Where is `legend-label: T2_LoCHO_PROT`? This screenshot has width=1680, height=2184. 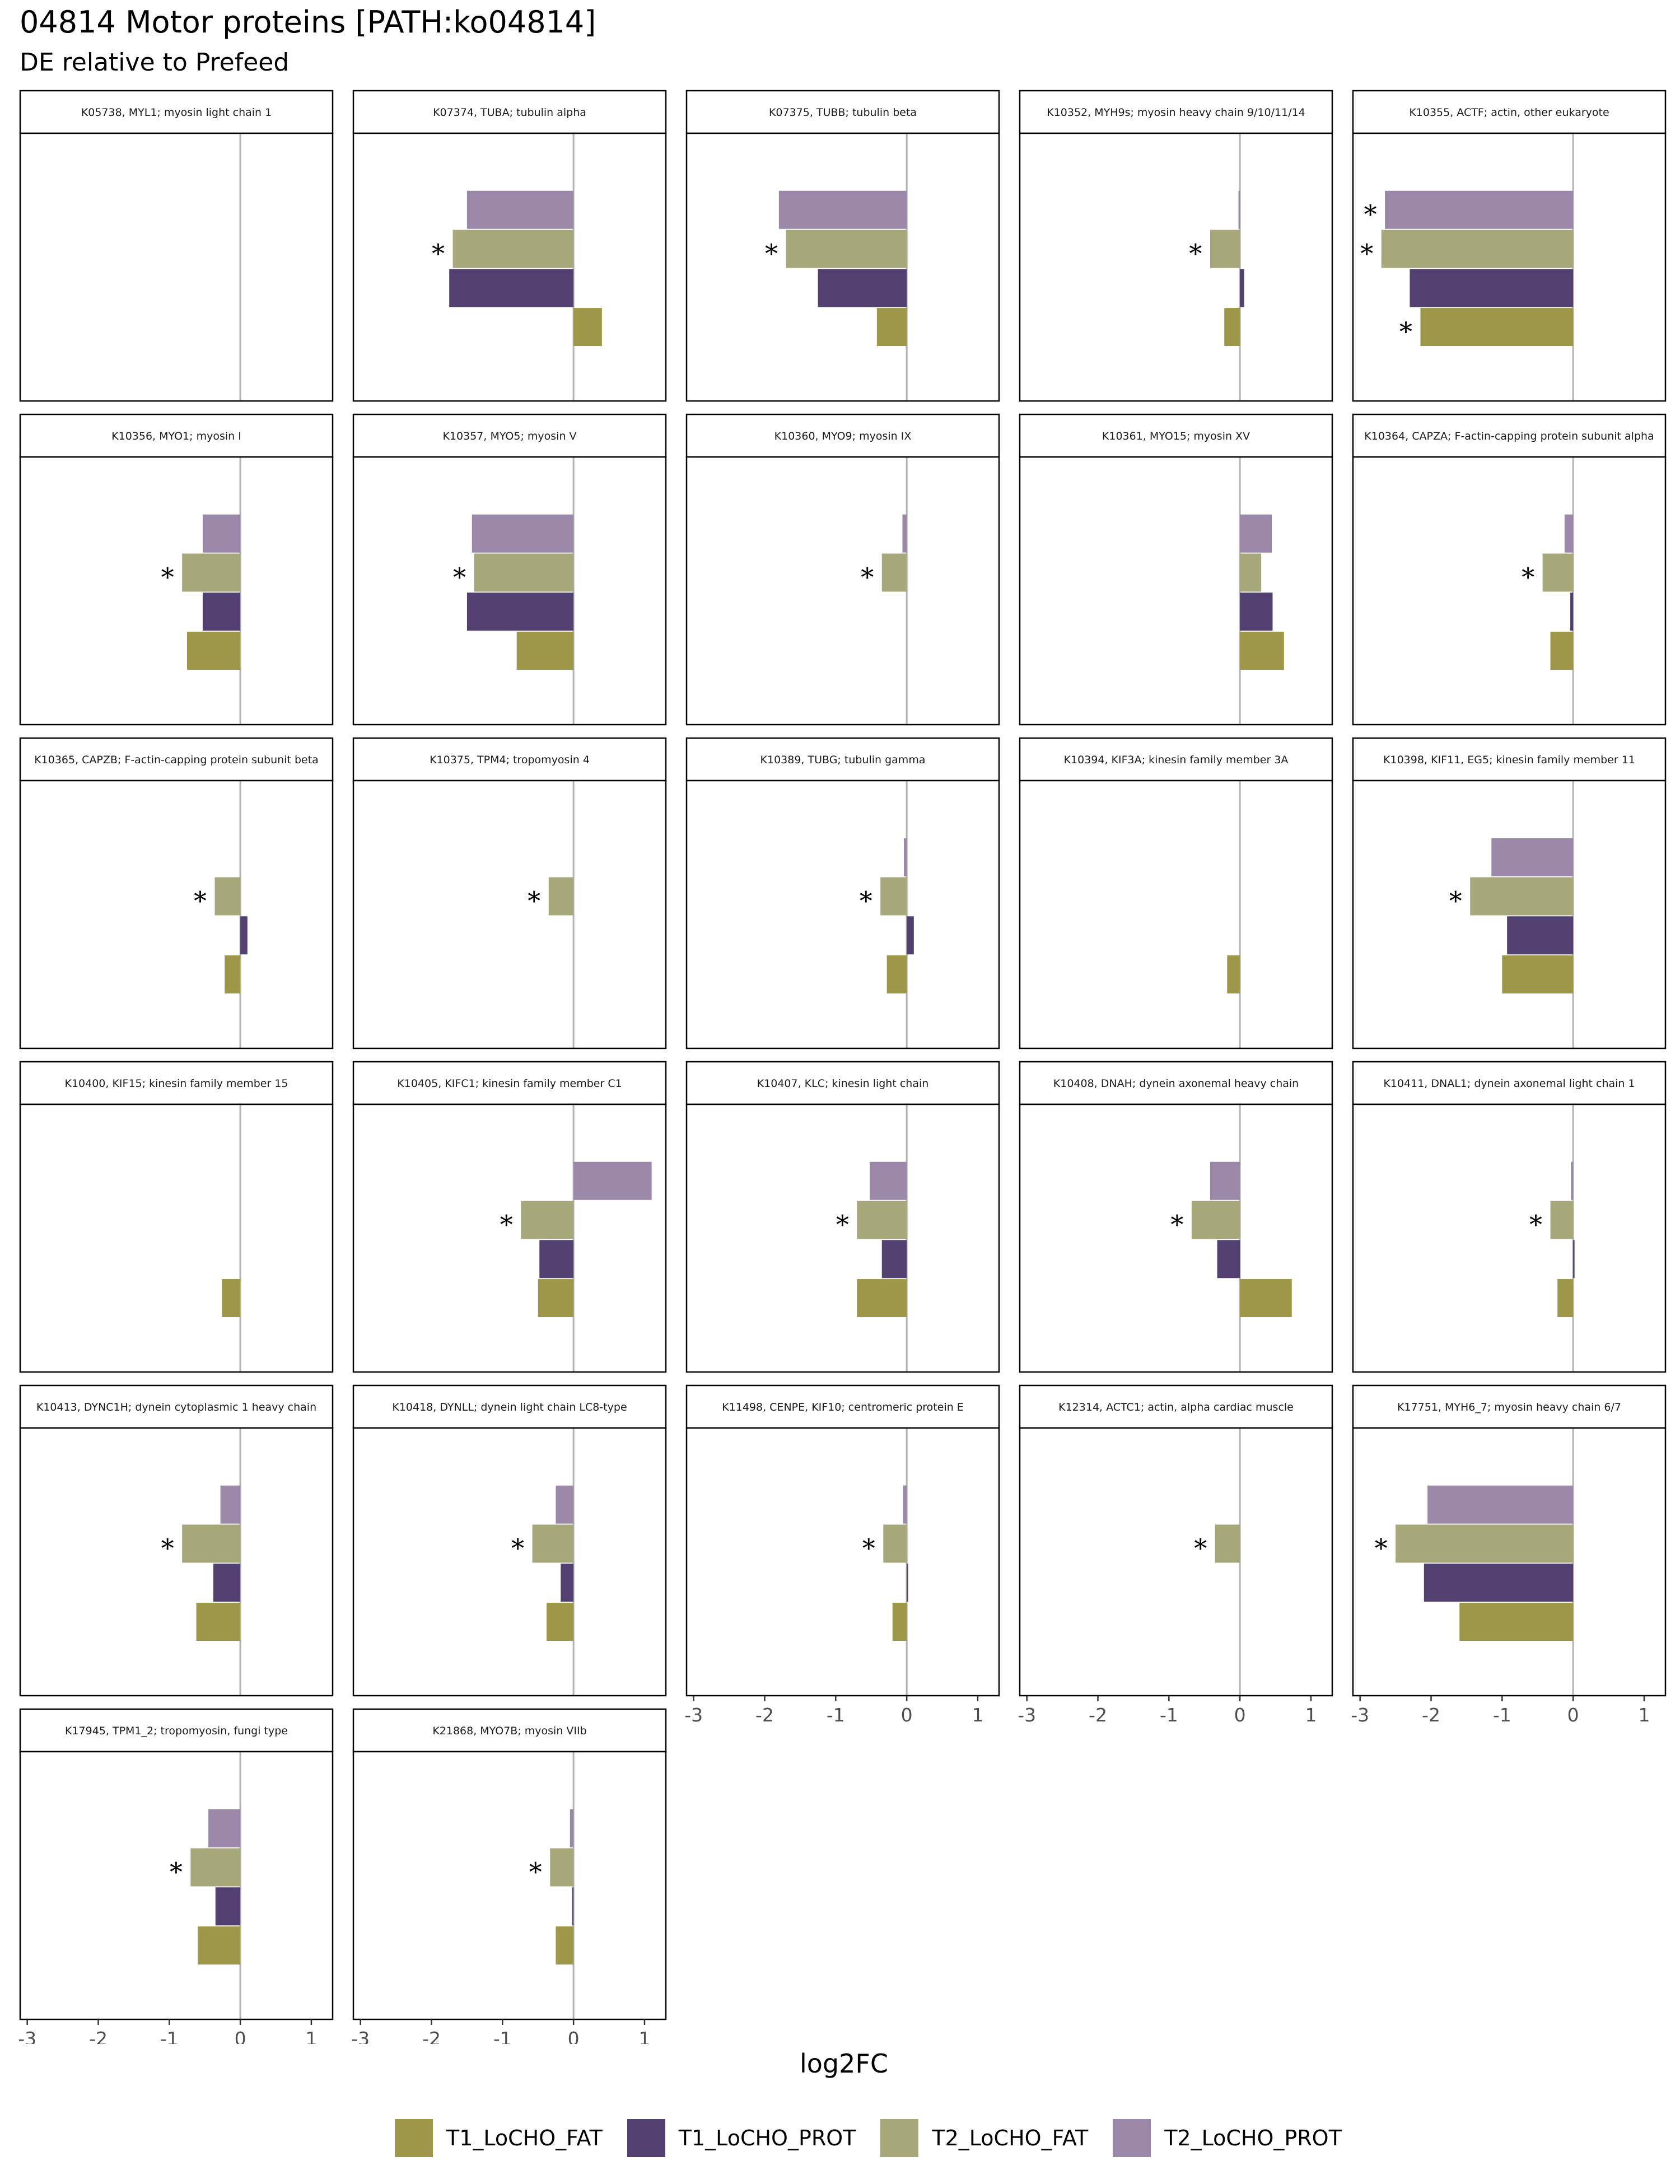
legend-label: T2_LoCHO_PROT is located at coordinates (1253, 2138).